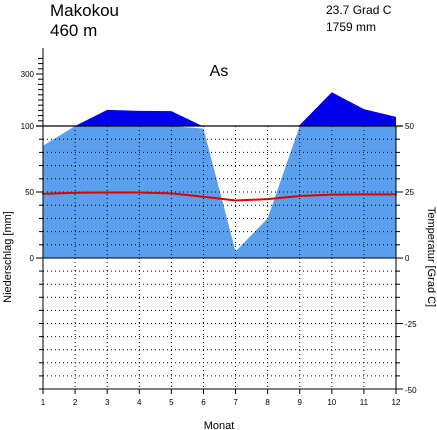  I want to click on tick-label-right--25: -25, so click(411, 324).